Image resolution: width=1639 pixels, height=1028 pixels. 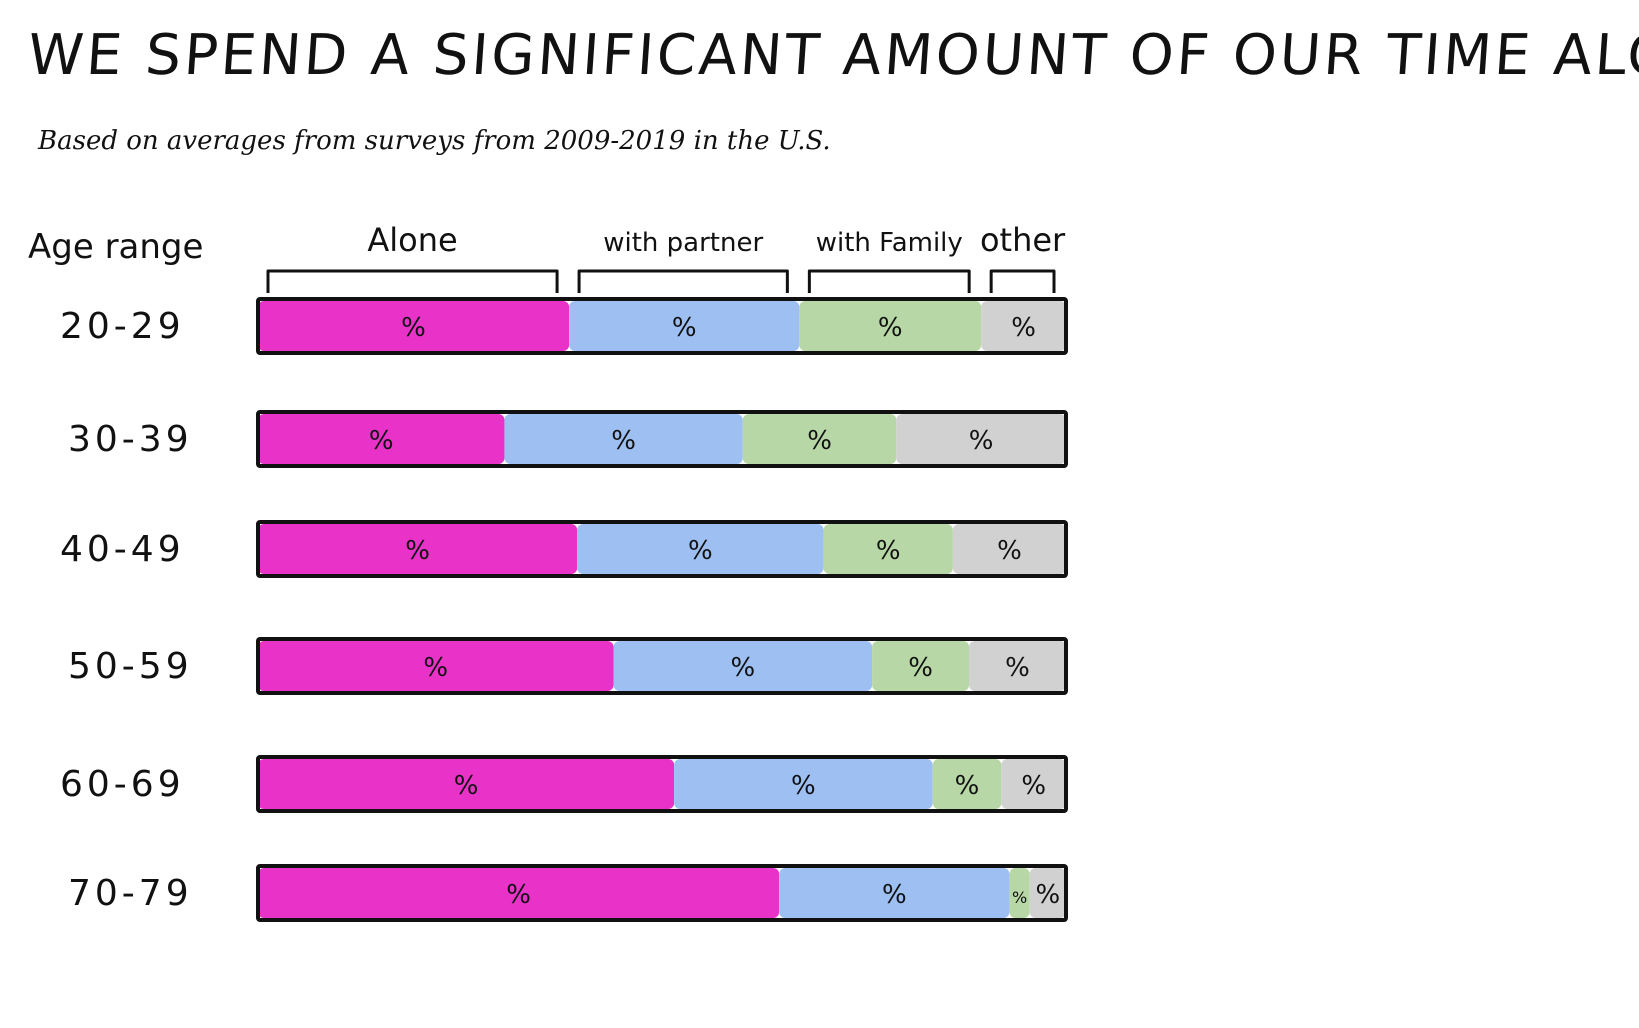 What do you see at coordinates (683, 243) in the screenshot?
I see `legend-label: with partner` at bounding box center [683, 243].